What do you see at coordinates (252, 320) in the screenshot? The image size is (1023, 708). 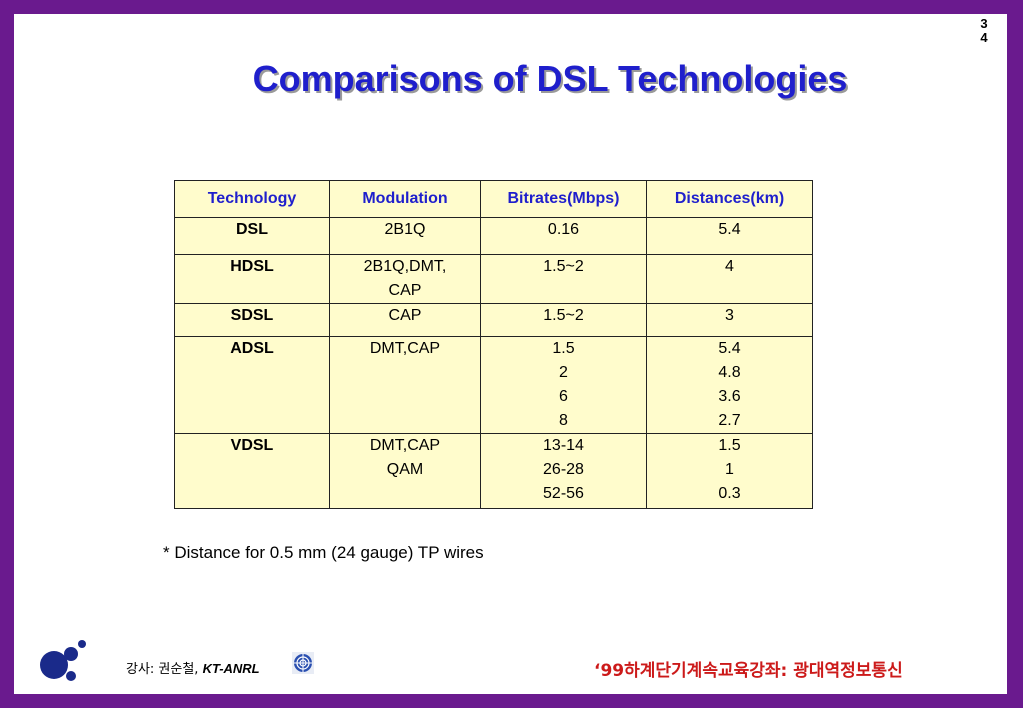 I see `cell-technology: SDSL` at bounding box center [252, 320].